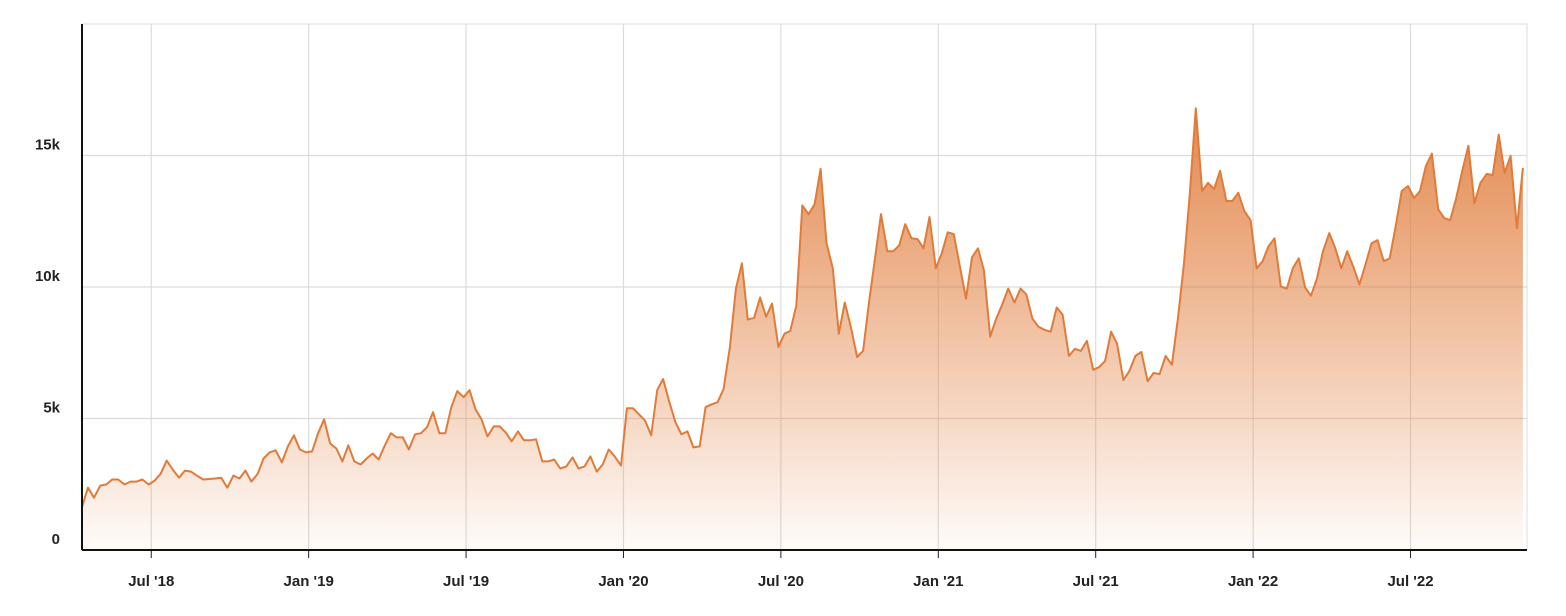  What do you see at coordinates (151, 581) in the screenshot?
I see `x-tick-label: Jul '18` at bounding box center [151, 581].